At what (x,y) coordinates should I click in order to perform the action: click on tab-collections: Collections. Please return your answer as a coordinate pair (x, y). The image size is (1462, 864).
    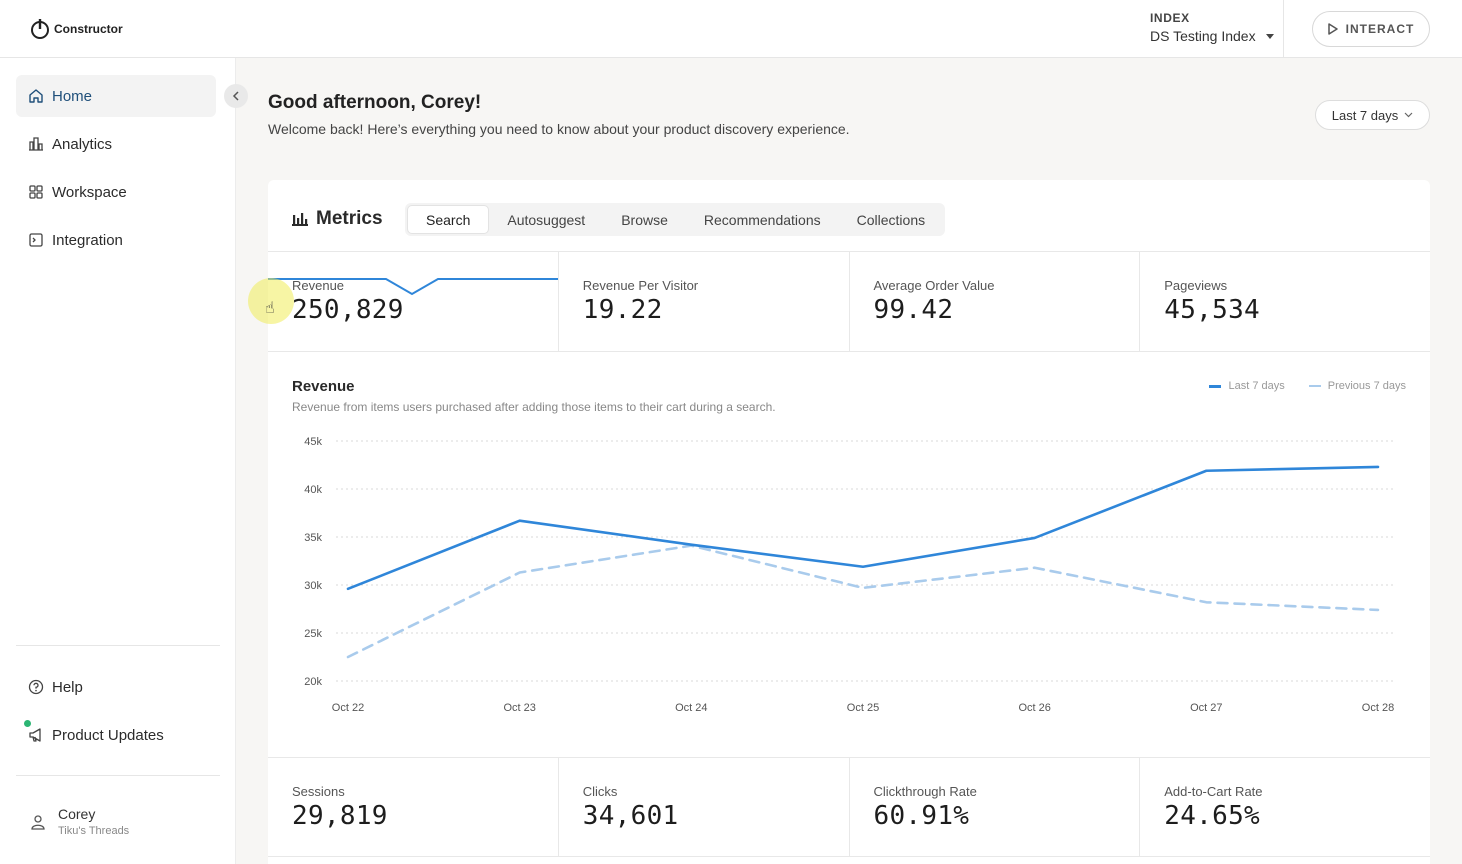
    Looking at the image, I should click on (891, 219).